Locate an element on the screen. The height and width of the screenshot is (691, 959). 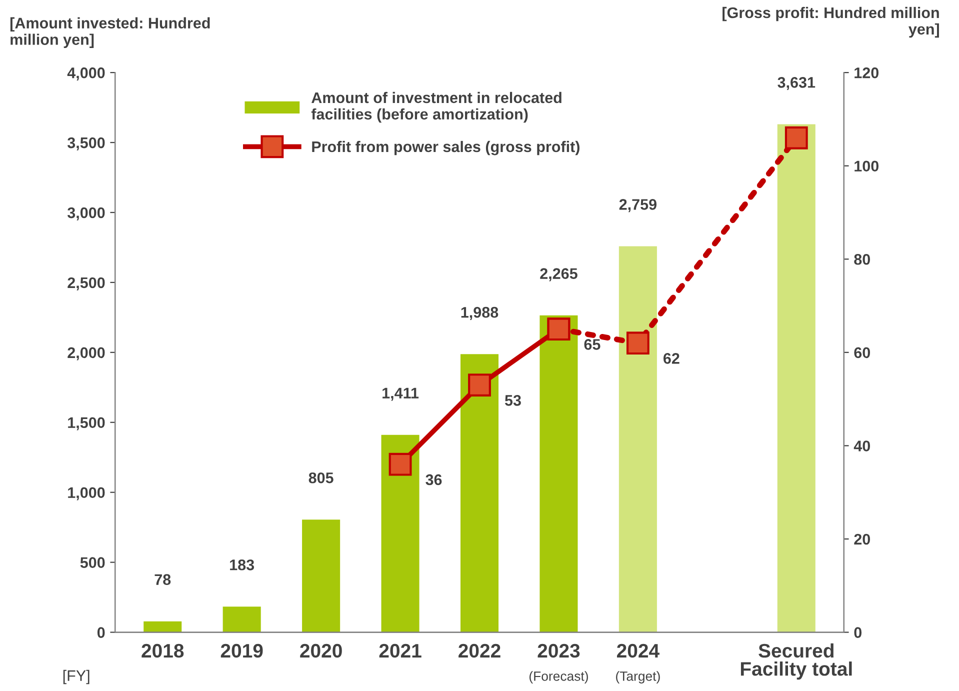
y-tick-label: 4,000 is located at coordinates (86, 73).